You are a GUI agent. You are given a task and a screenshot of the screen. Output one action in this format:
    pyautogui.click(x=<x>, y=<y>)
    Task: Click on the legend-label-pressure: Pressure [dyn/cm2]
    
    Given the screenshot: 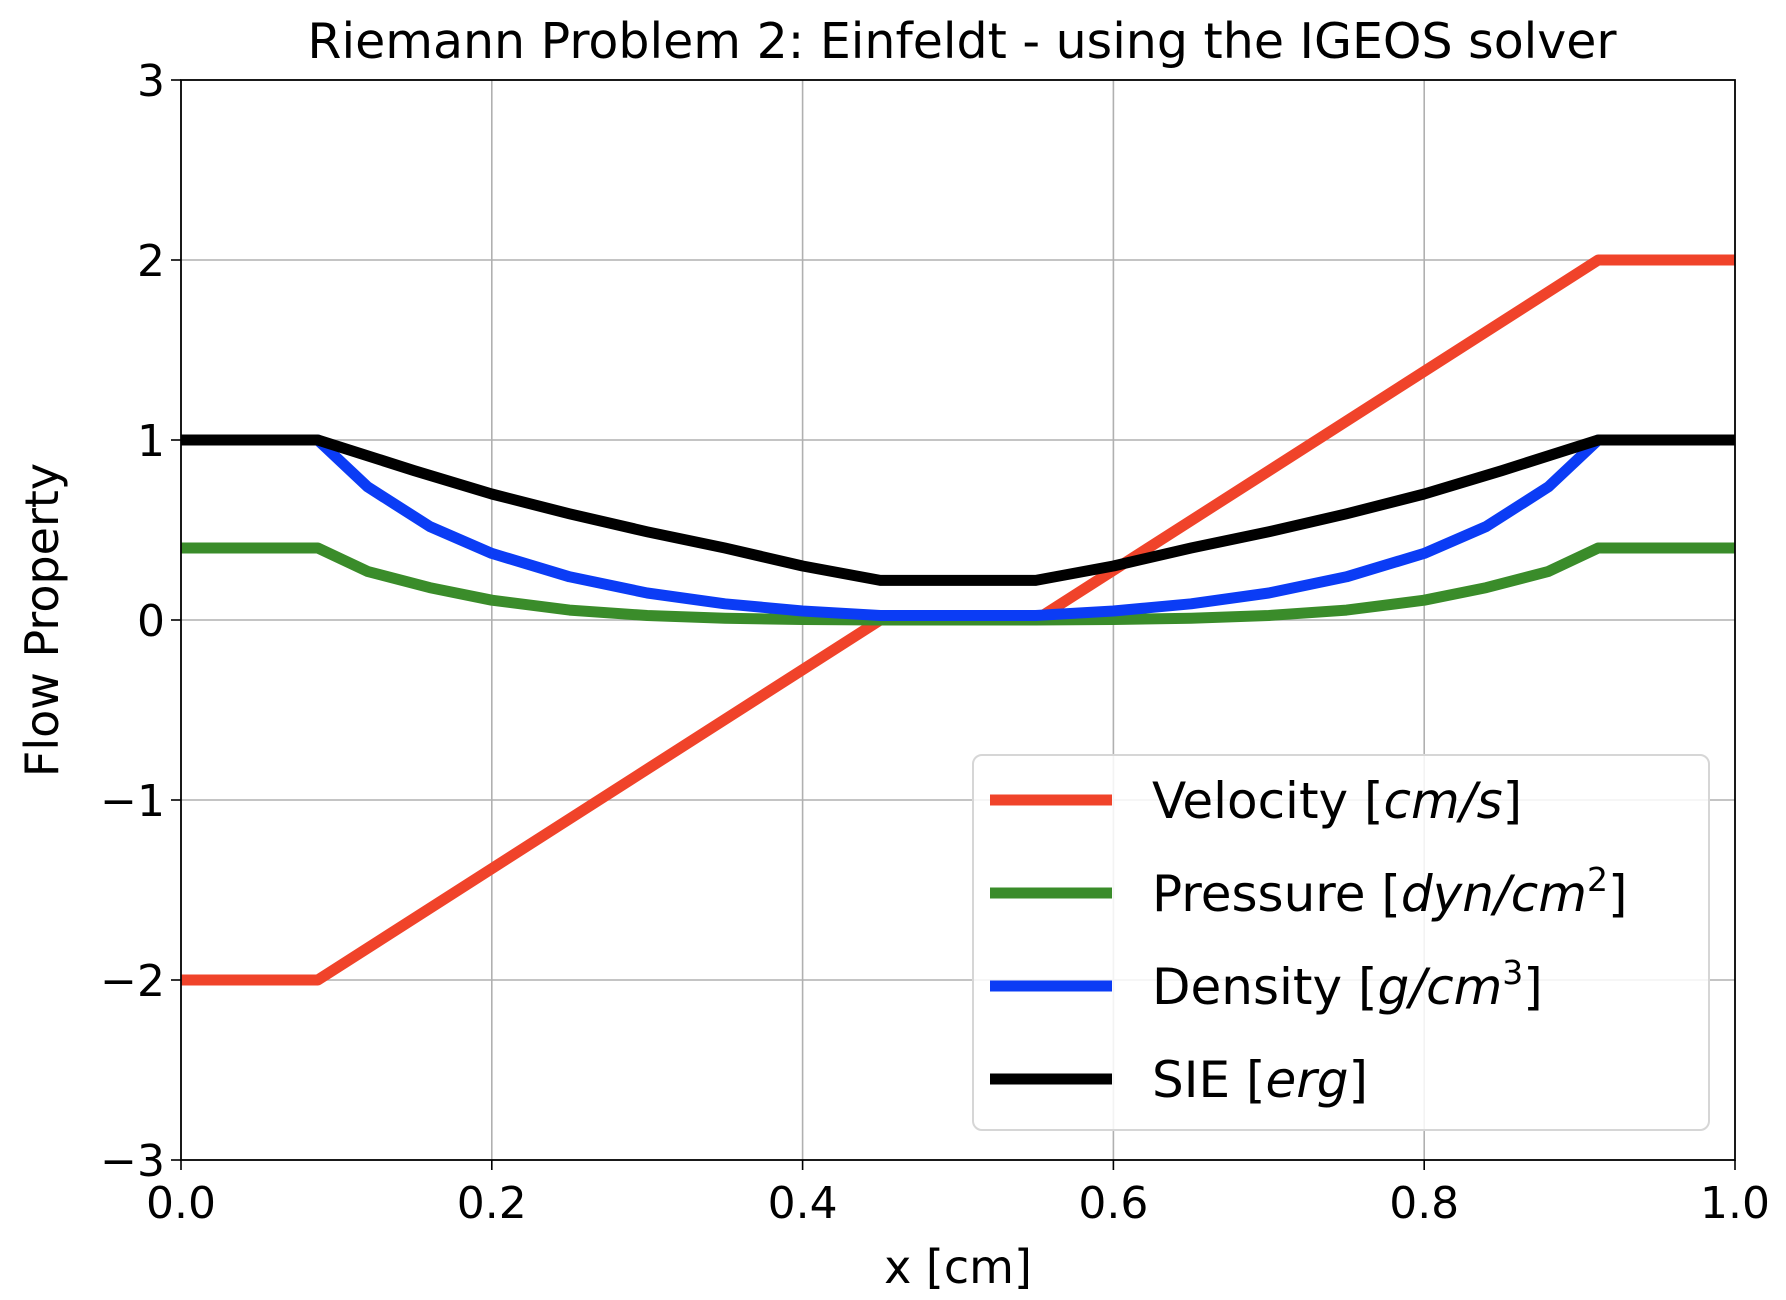 What is the action you would take?
    pyautogui.click(x=1389, y=891)
    